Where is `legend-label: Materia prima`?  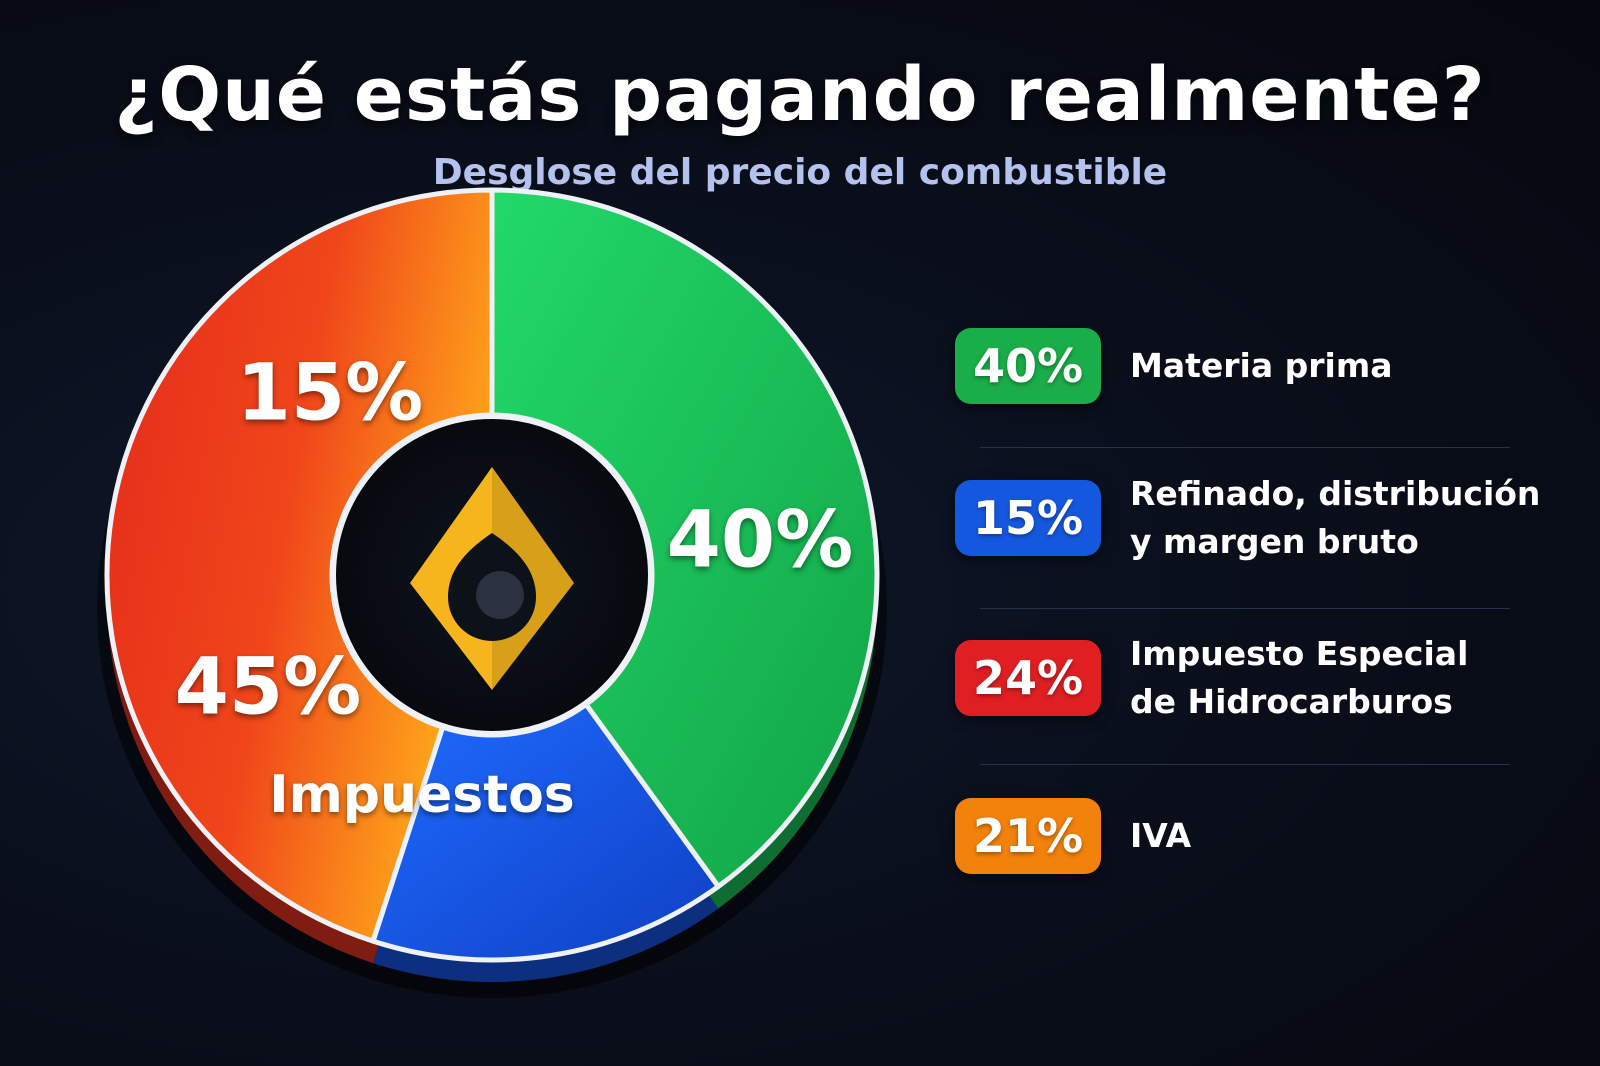
legend-label: Materia prima is located at coordinates (1261, 365).